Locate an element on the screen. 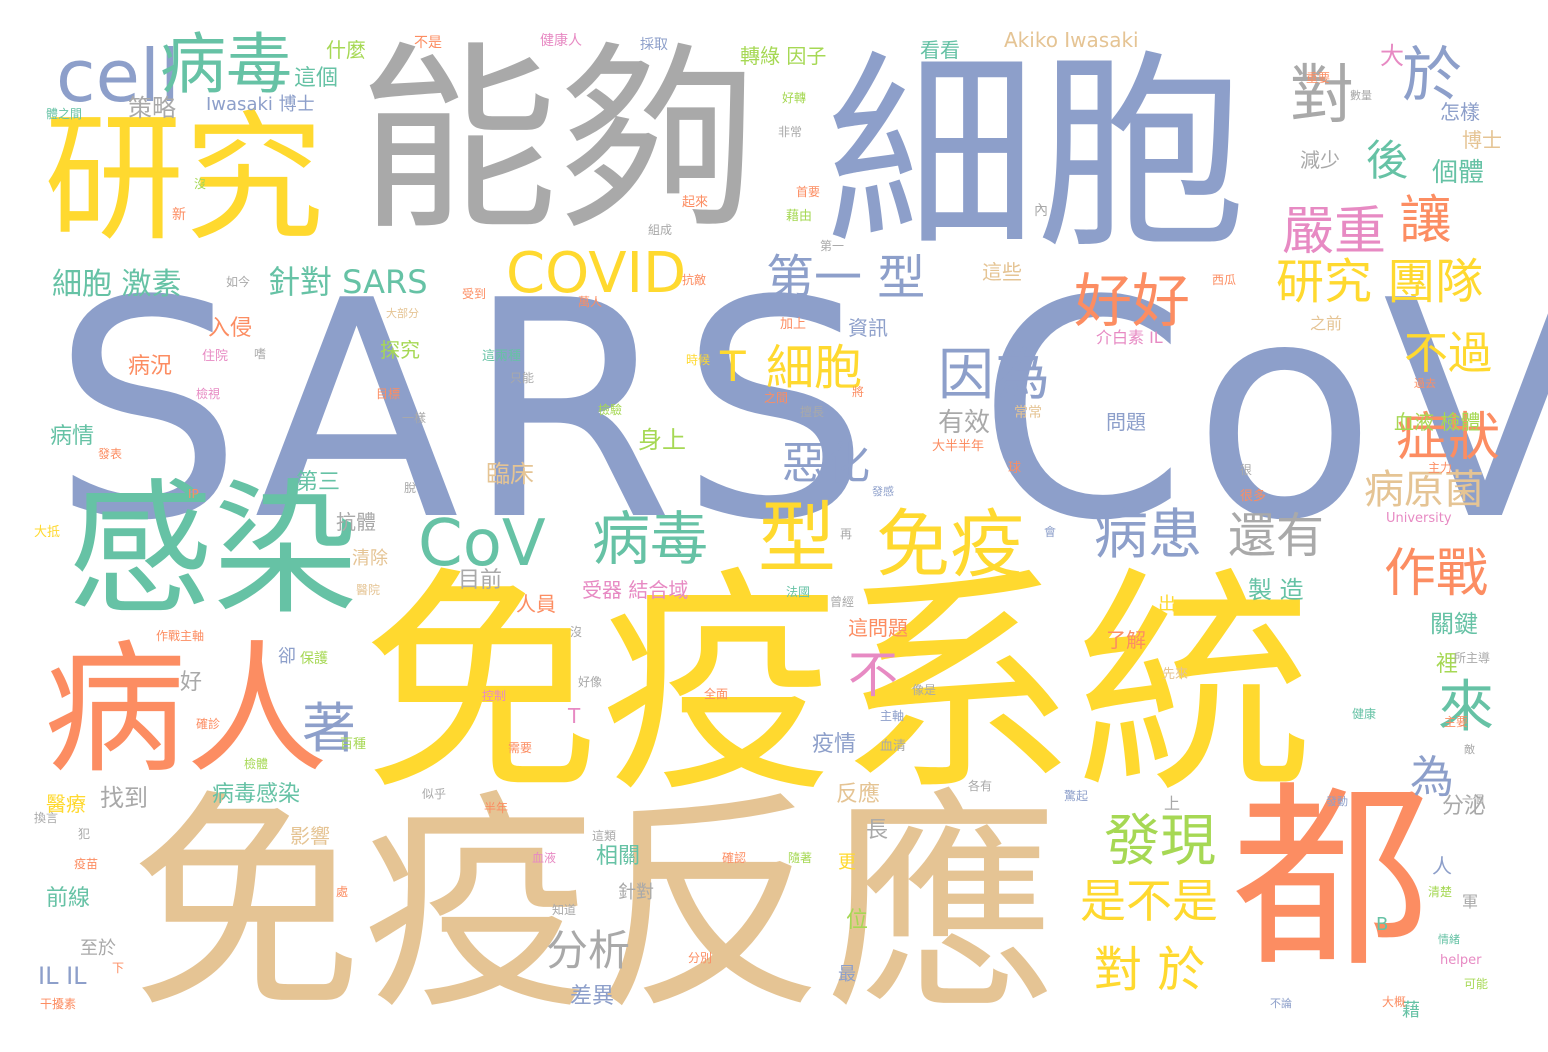 The width and height of the screenshot is (1548, 1052). word-dou: 都 is located at coordinates (1331, 878).